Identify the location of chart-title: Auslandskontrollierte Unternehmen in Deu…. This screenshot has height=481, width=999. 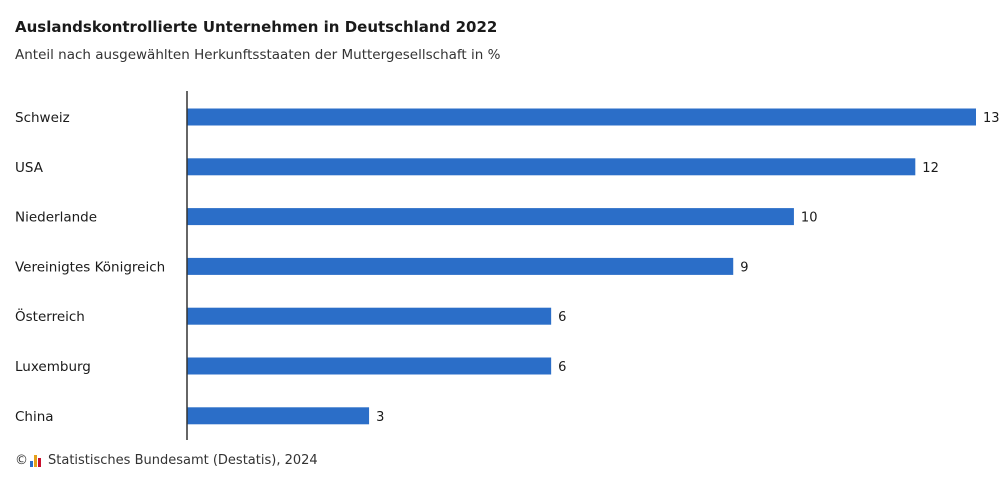
(256, 27).